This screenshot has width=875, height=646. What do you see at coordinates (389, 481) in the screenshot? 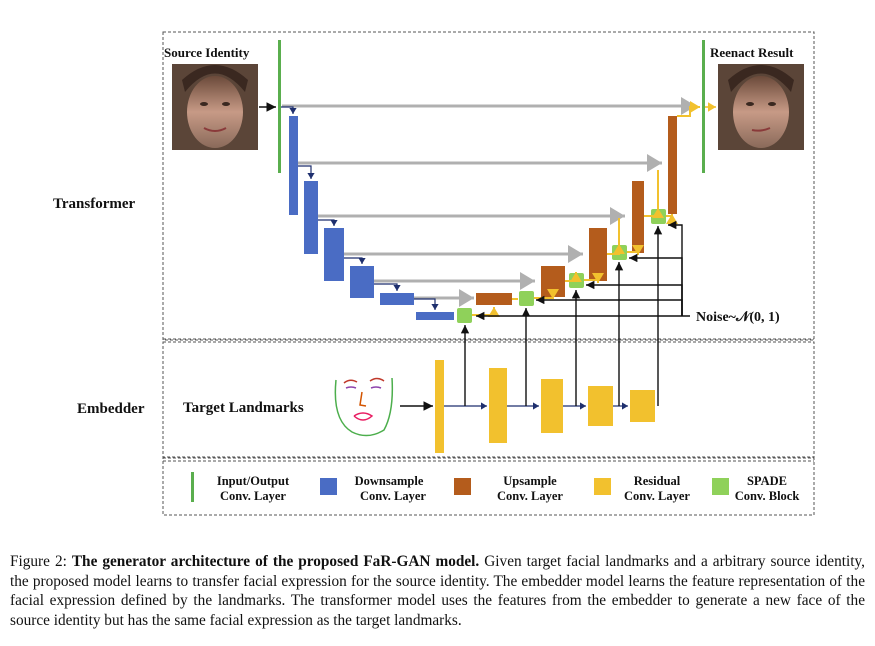
I see `legend-downsample-line1: Downsample` at bounding box center [389, 481].